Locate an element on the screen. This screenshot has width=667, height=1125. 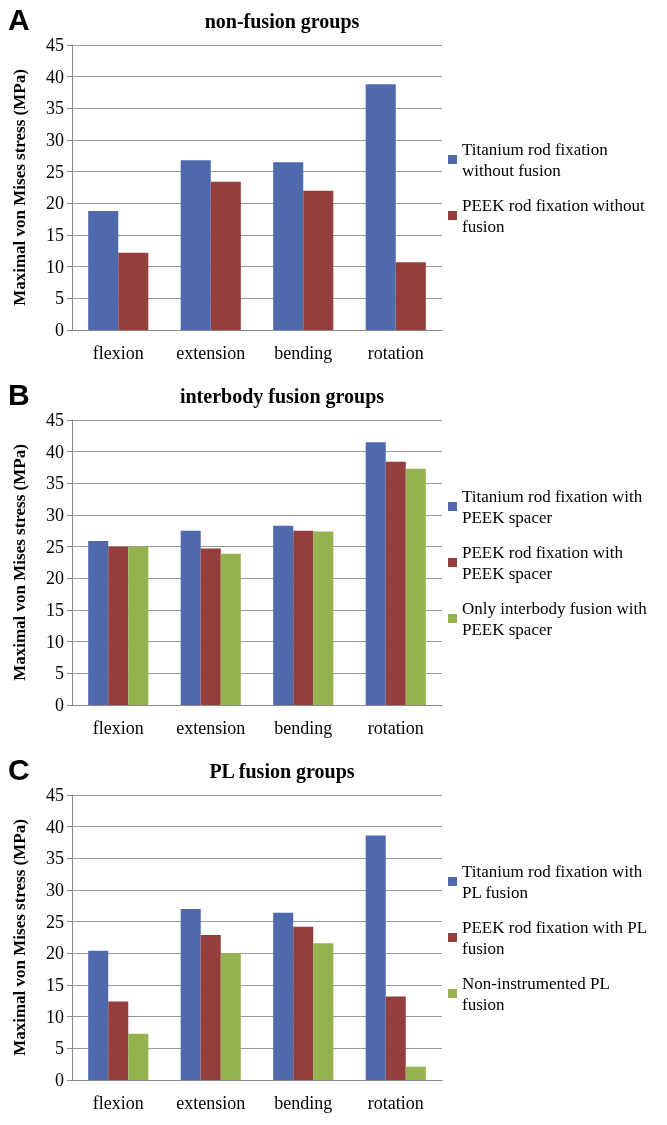
chart-title: PL fusion groups is located at coordinates (282, 771).